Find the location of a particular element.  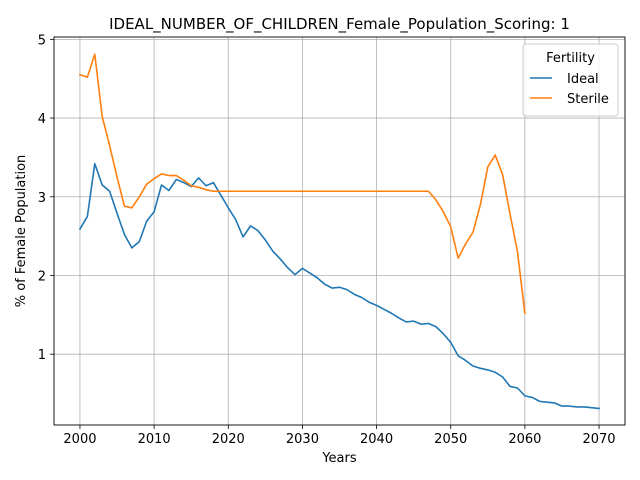

x-tick-label: 2030 is located at coordinates (302, 439).